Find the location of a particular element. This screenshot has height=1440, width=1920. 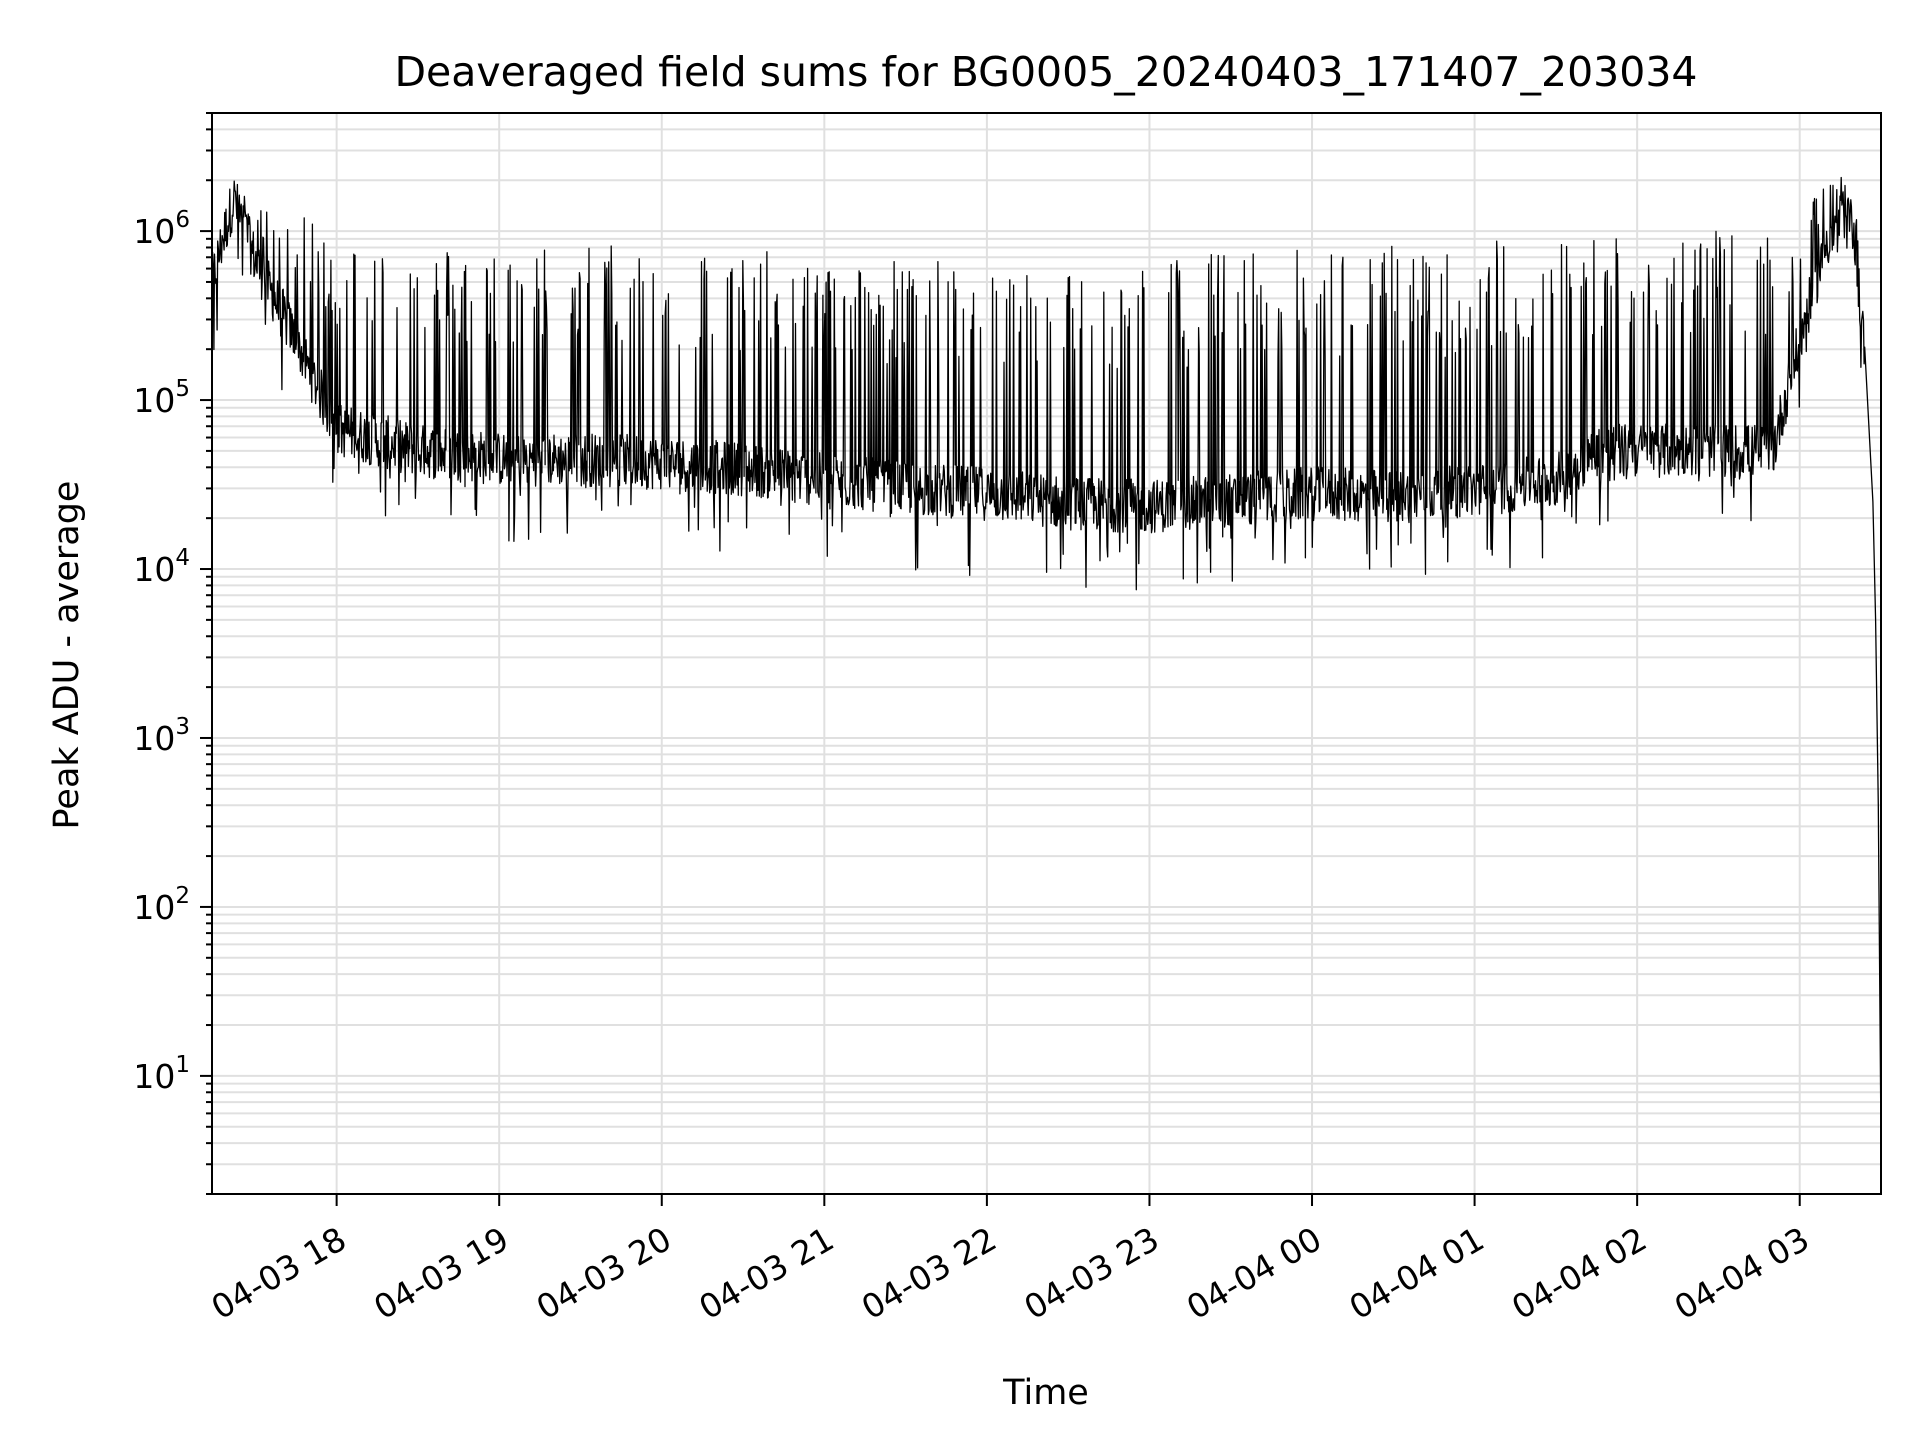

y-tick-exponent: 6 is located at coordinates (182, 220).